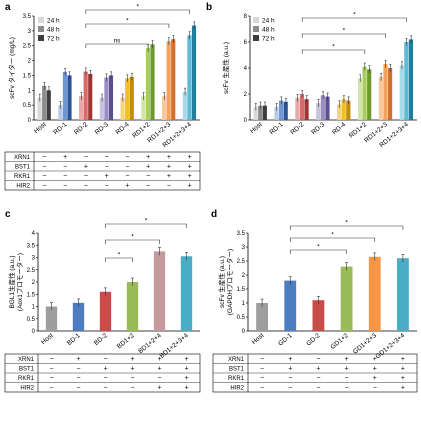 This screenshot has height=424, width=421. I want to click on legend-label: 72 h, so click(268, 39).